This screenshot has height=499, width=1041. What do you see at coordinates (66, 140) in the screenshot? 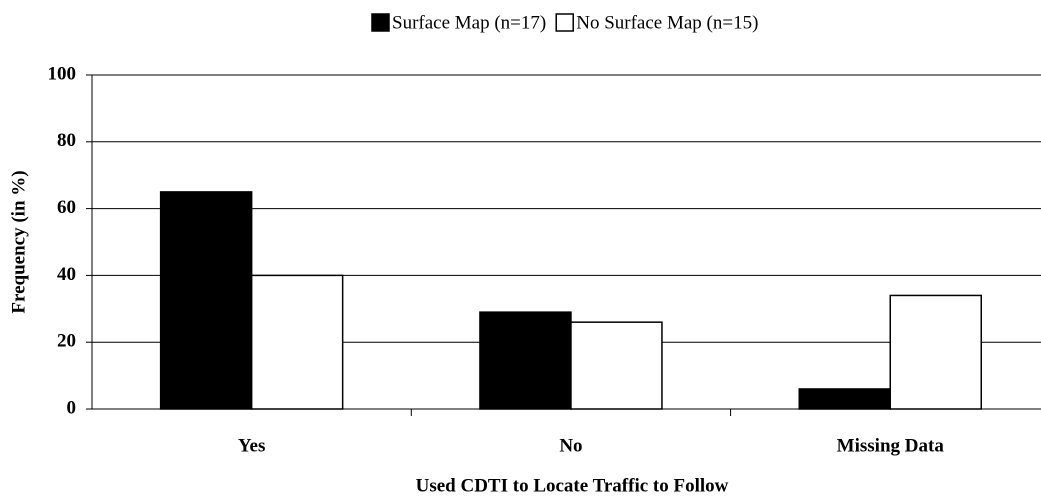
I see `y-tick-label: 80` at bounding box center [66, 140].